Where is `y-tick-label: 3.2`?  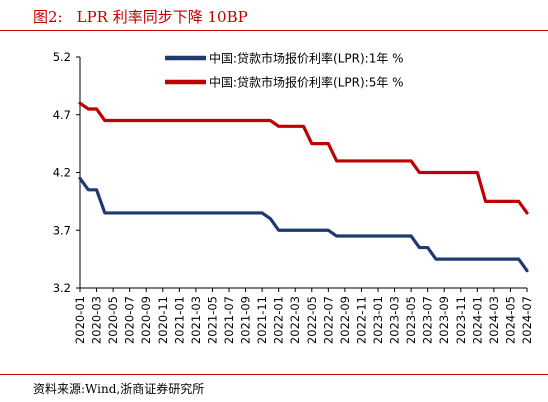 y-tick-label: 3.2 is located at coordinates (62, 288).